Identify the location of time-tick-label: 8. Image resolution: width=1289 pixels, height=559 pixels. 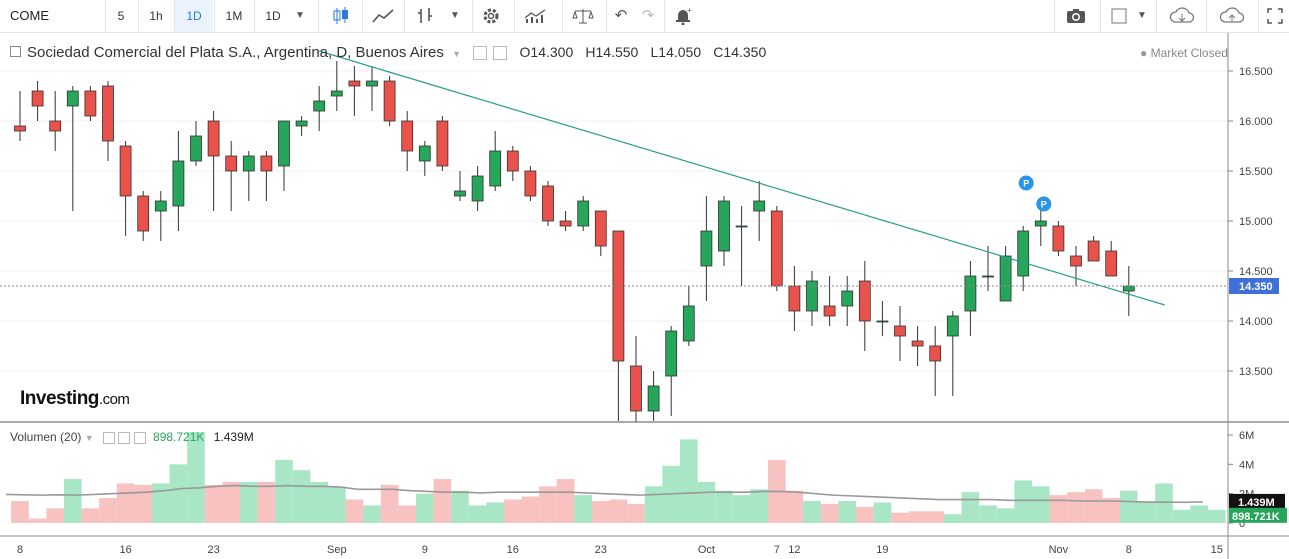
(20, 550).